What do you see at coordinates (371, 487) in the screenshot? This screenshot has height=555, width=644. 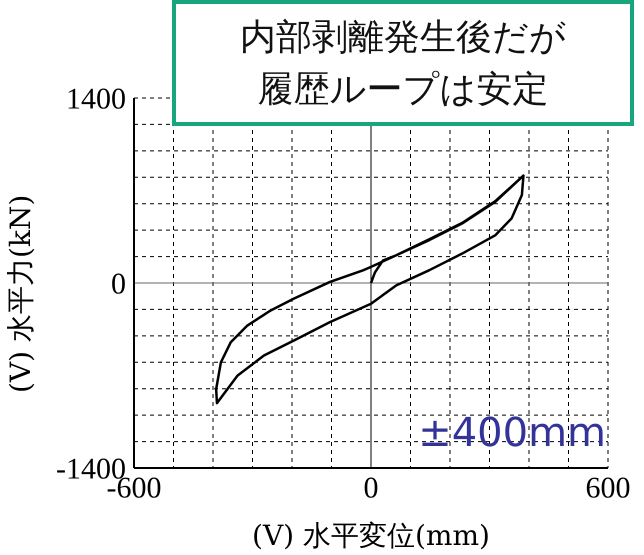 I see `x-tick-label: 0` at bounding box center [371, 487].